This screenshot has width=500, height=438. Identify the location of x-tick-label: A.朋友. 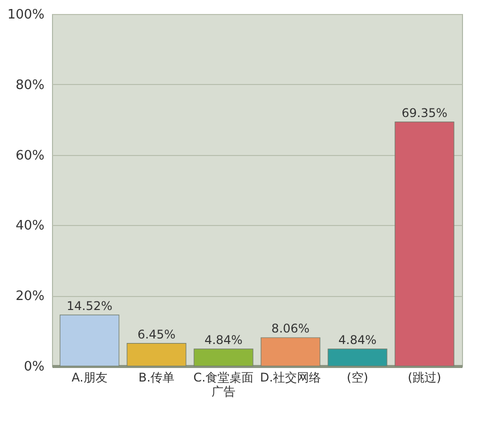
(90, 377).